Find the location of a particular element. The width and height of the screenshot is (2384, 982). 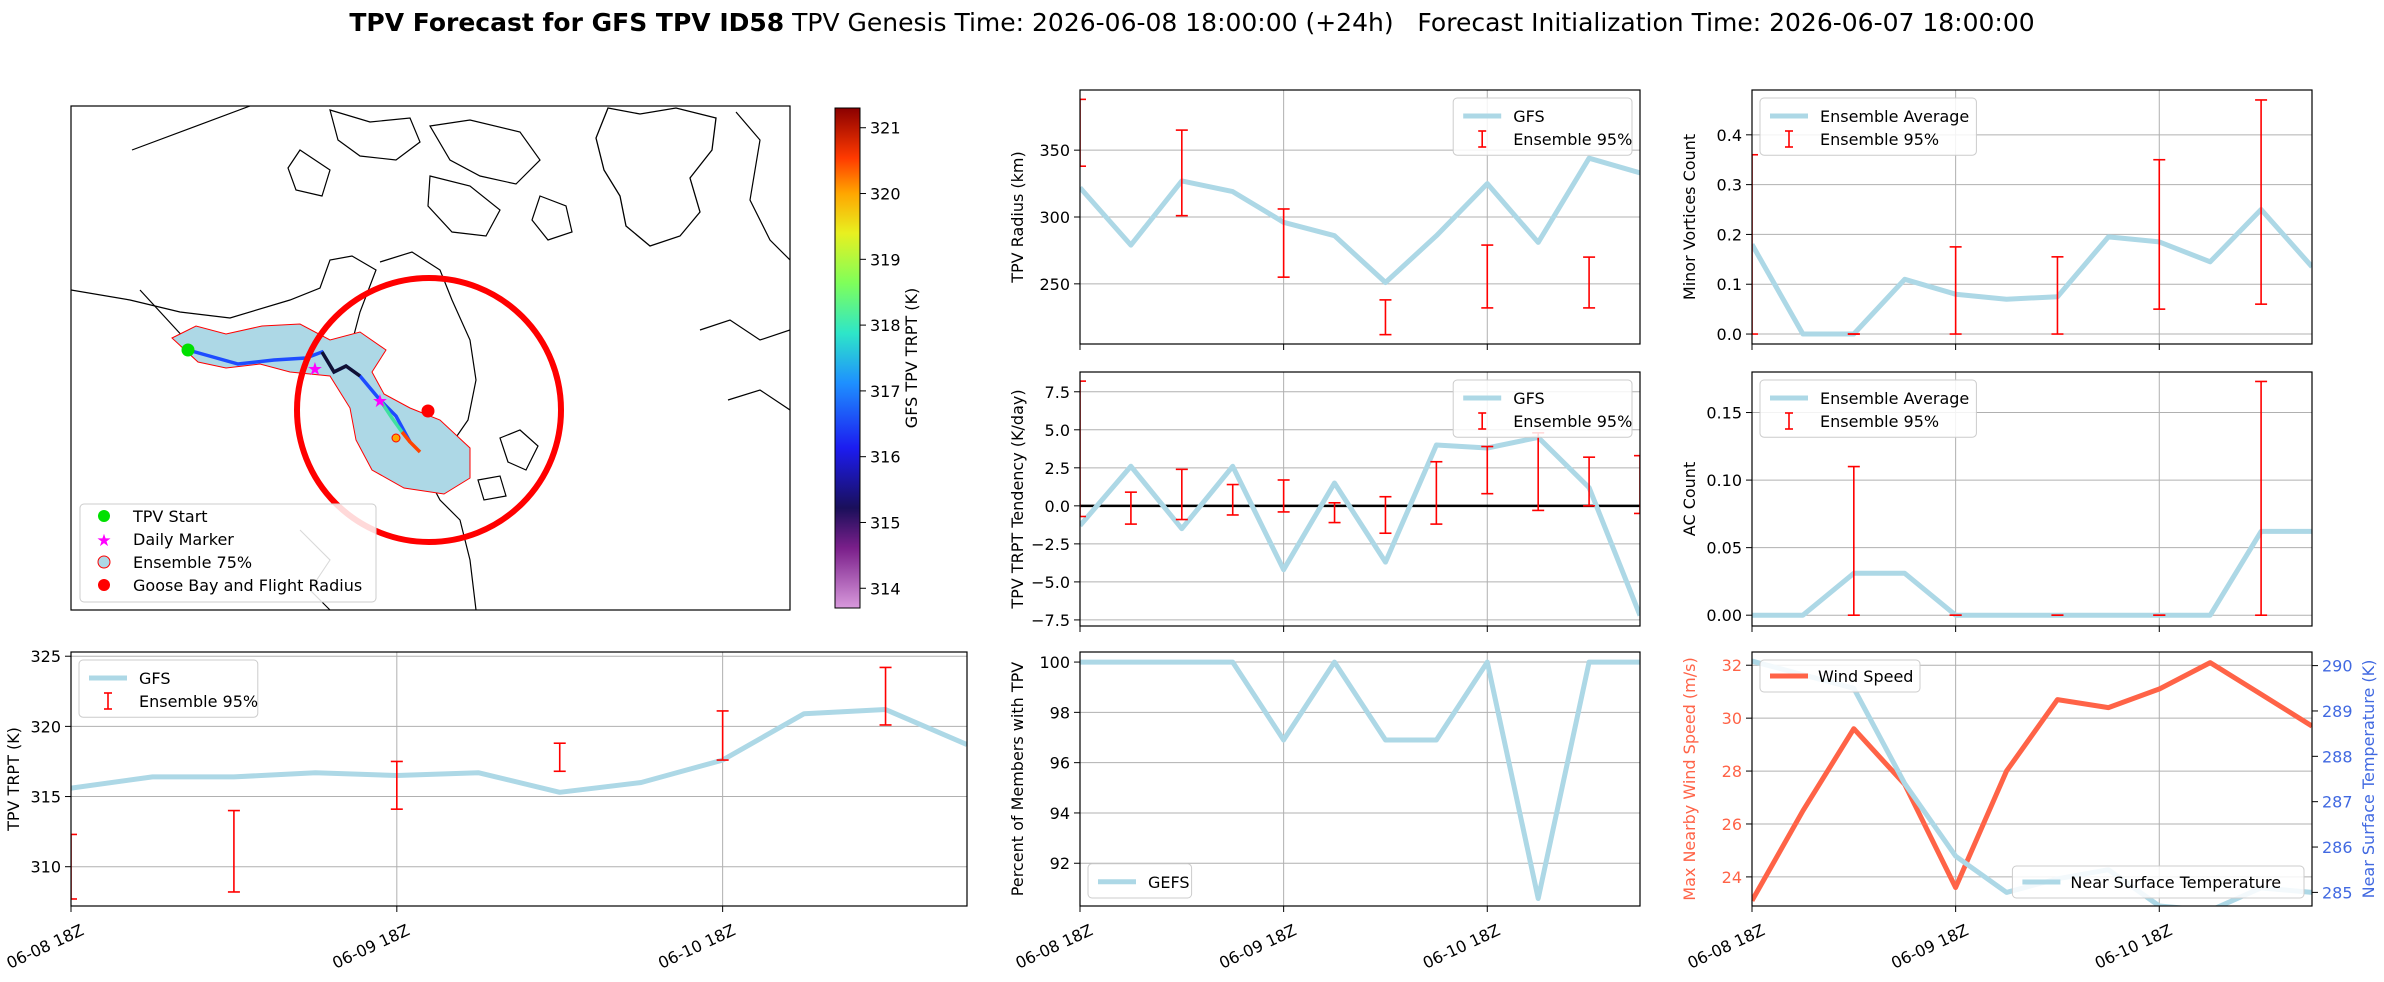

y2-tick-label: 290 is located at coordinates (2337, 666).